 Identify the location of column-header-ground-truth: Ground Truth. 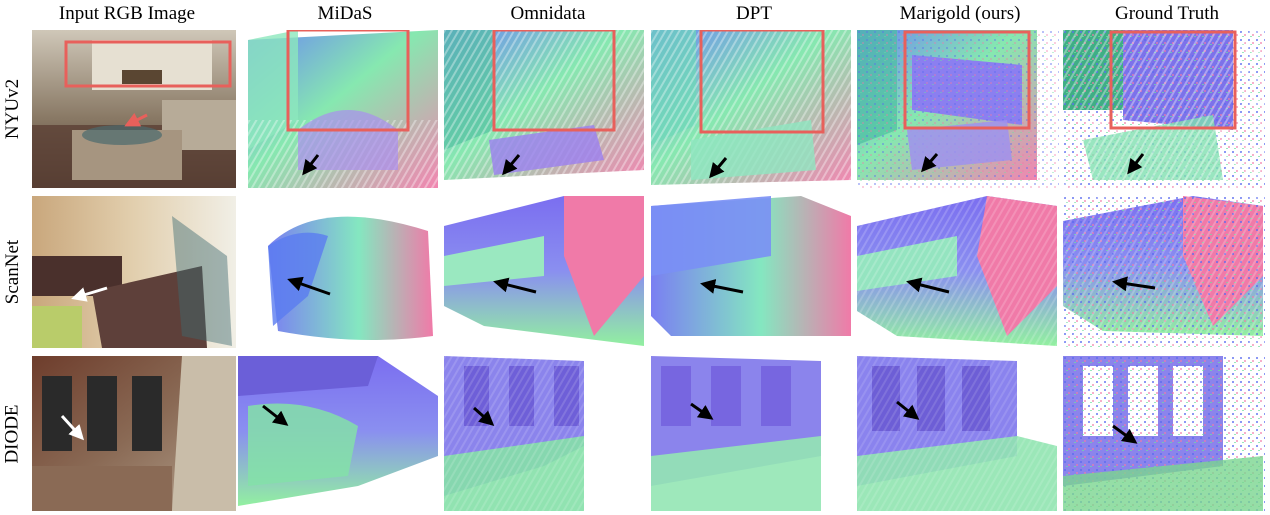
(1167, 13).